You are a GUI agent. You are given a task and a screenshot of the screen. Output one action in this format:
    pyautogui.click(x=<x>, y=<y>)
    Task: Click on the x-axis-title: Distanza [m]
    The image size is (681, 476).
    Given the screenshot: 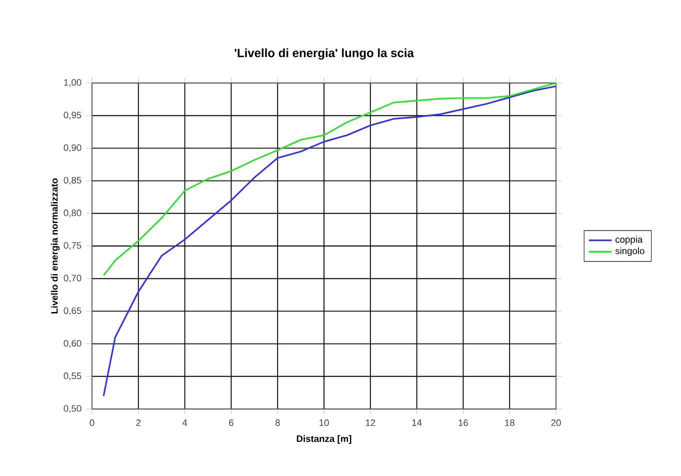 What is the action you would take?
    pyautogui.click(x=324, y=439)
    